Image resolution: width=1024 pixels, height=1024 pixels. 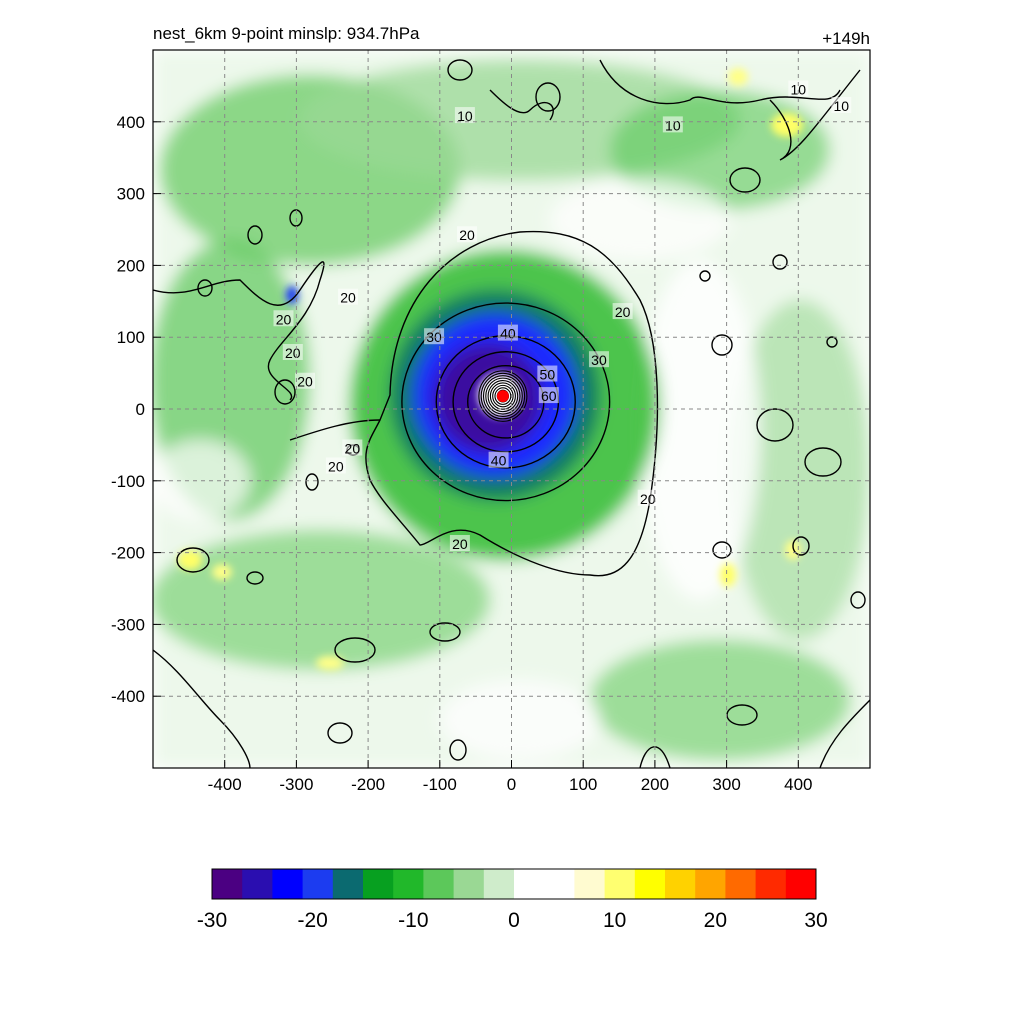 I want to click on storm-center-marker, so click(x=502, y=396).